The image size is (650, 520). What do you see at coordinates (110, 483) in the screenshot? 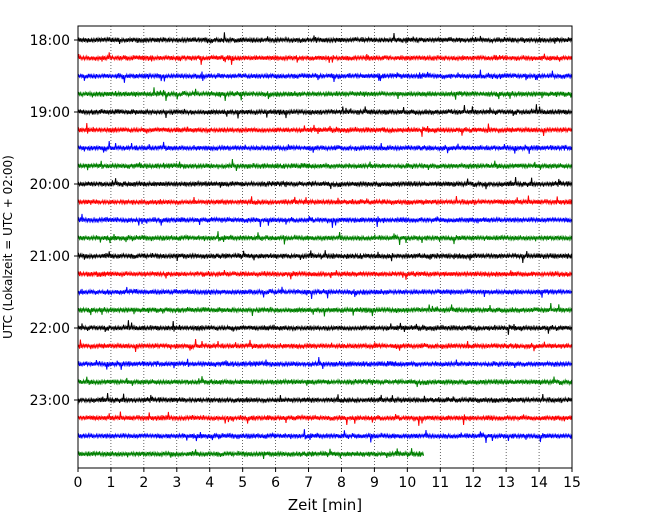
I see `x-tick-label: 1` at bounding box center [110, 483].